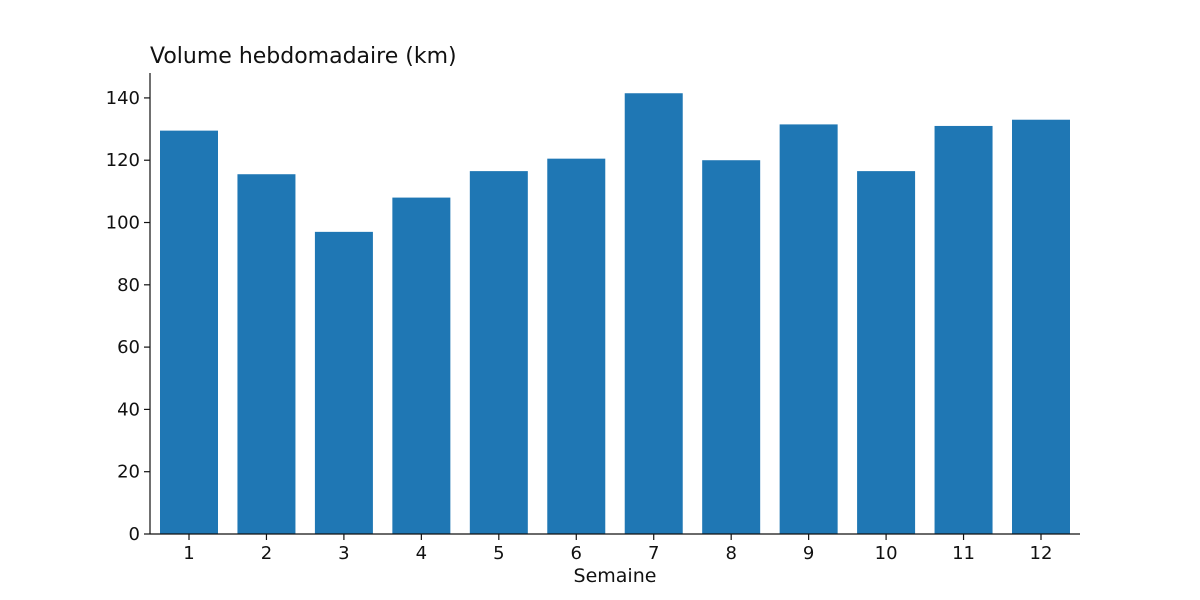  What do you see at coordinates (128, 285) in the screenshot?
I see `y-tick-label: 80` at bounding box center [128, 285].